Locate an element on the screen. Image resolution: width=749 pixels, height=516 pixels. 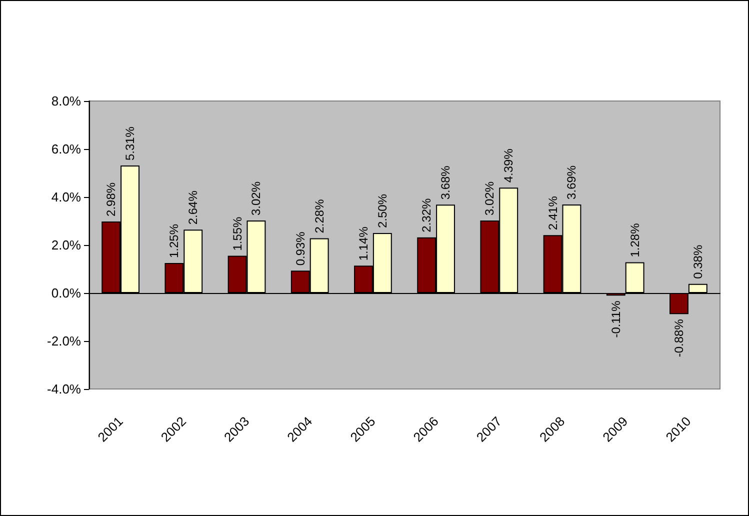
data-label: 2.98% is located at coordinates (111, 199).